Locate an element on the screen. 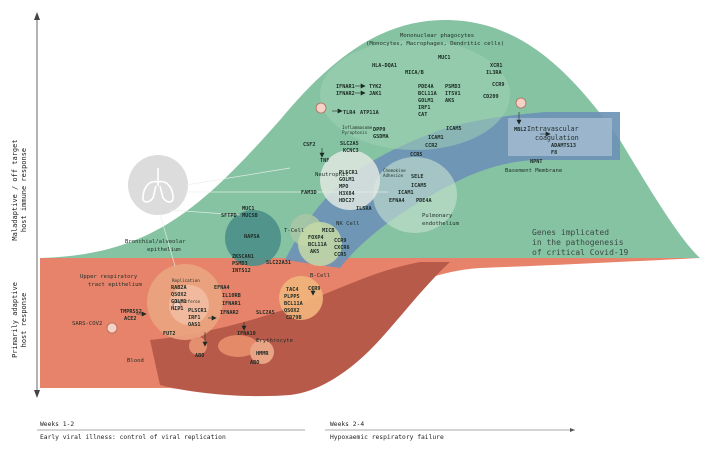 The image size is (718, 449). connector-lines is located at coordinates (273, 217).